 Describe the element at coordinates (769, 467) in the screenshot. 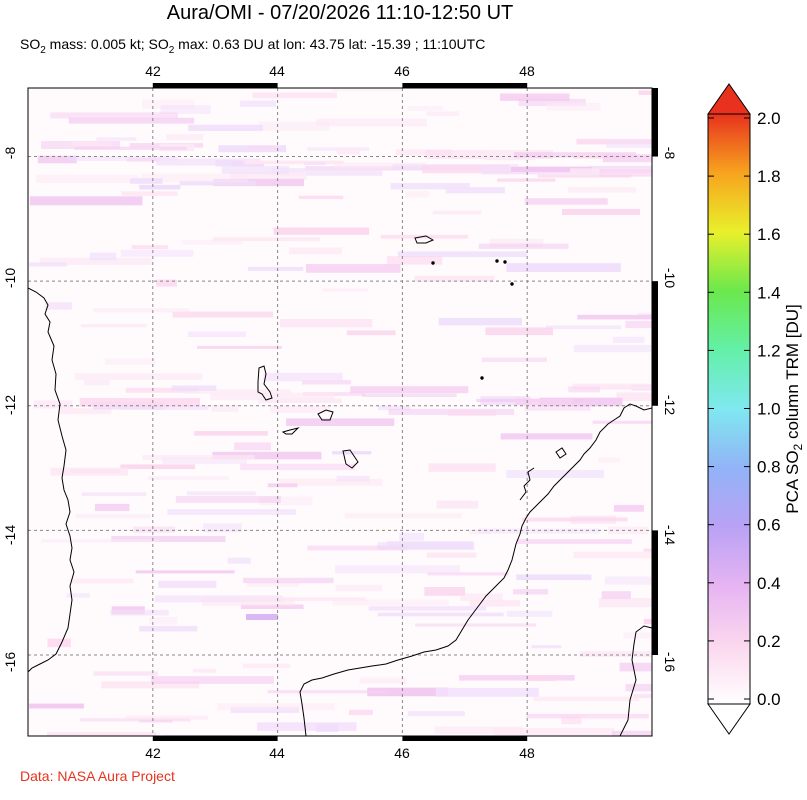

I see `colorbar-tick-label: 0.8` at that location.